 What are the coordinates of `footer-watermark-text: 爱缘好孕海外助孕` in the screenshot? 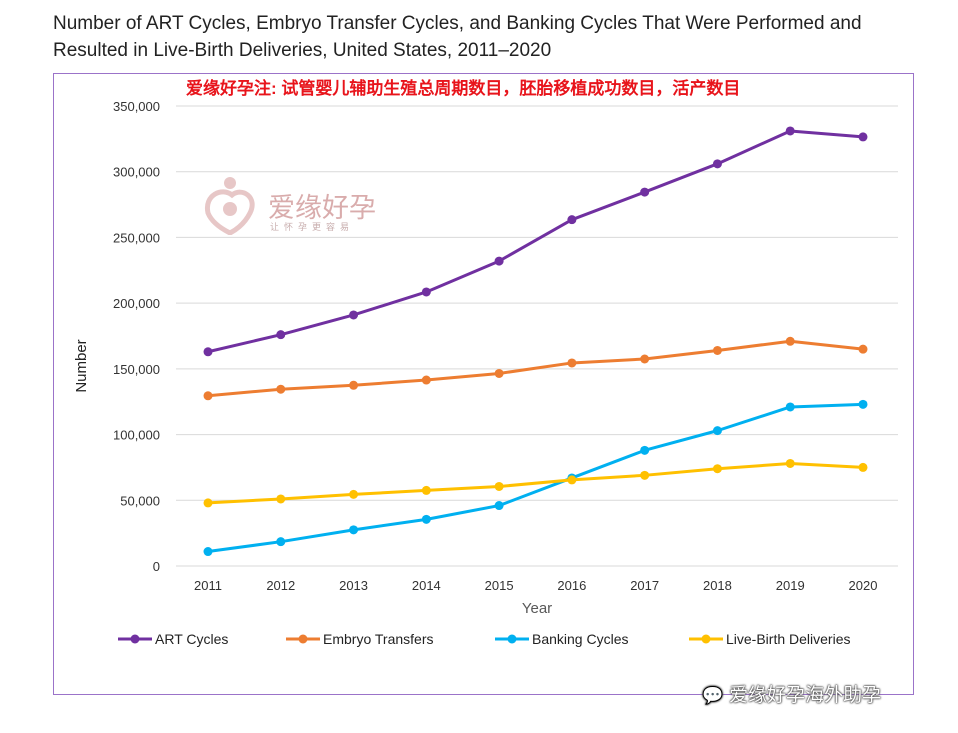 It's located at (805, 695).